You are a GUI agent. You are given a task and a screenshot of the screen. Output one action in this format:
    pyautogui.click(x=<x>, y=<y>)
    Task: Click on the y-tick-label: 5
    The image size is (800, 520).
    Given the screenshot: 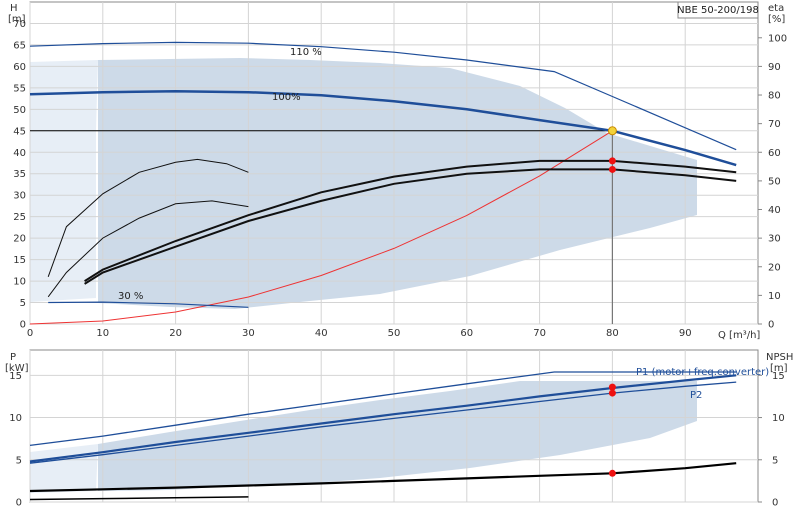 What is the action you would take?
    pyautogui.click(x=23, y=303)
    